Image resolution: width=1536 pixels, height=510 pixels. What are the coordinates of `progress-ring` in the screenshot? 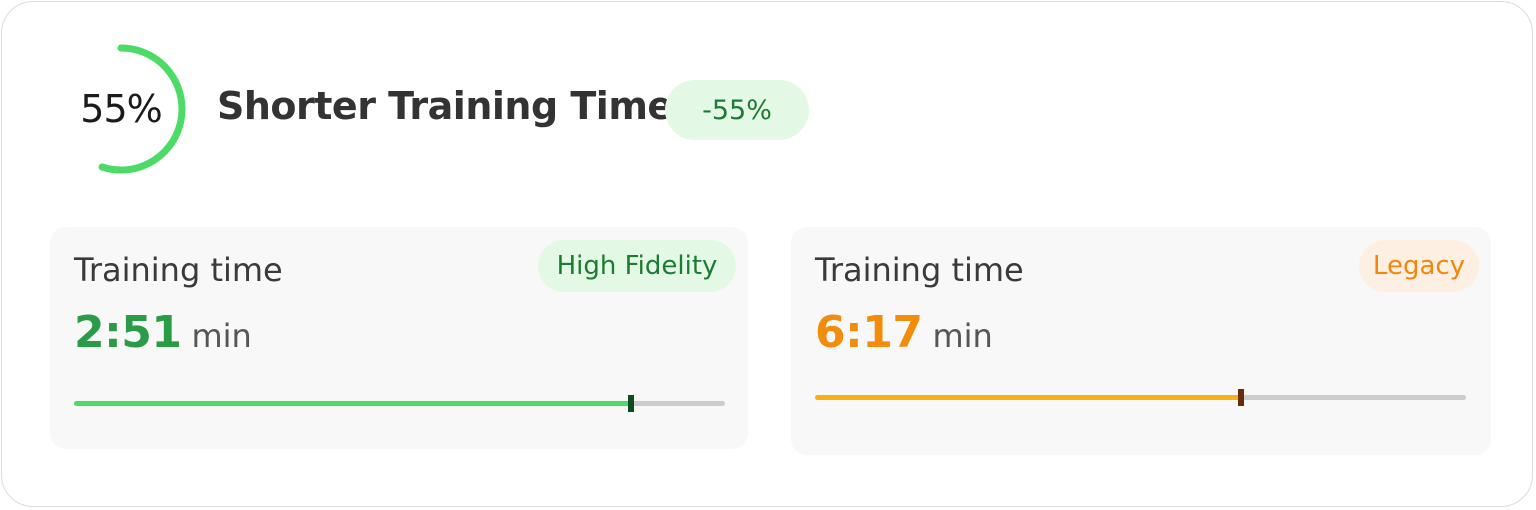 It's located at (121, 109).